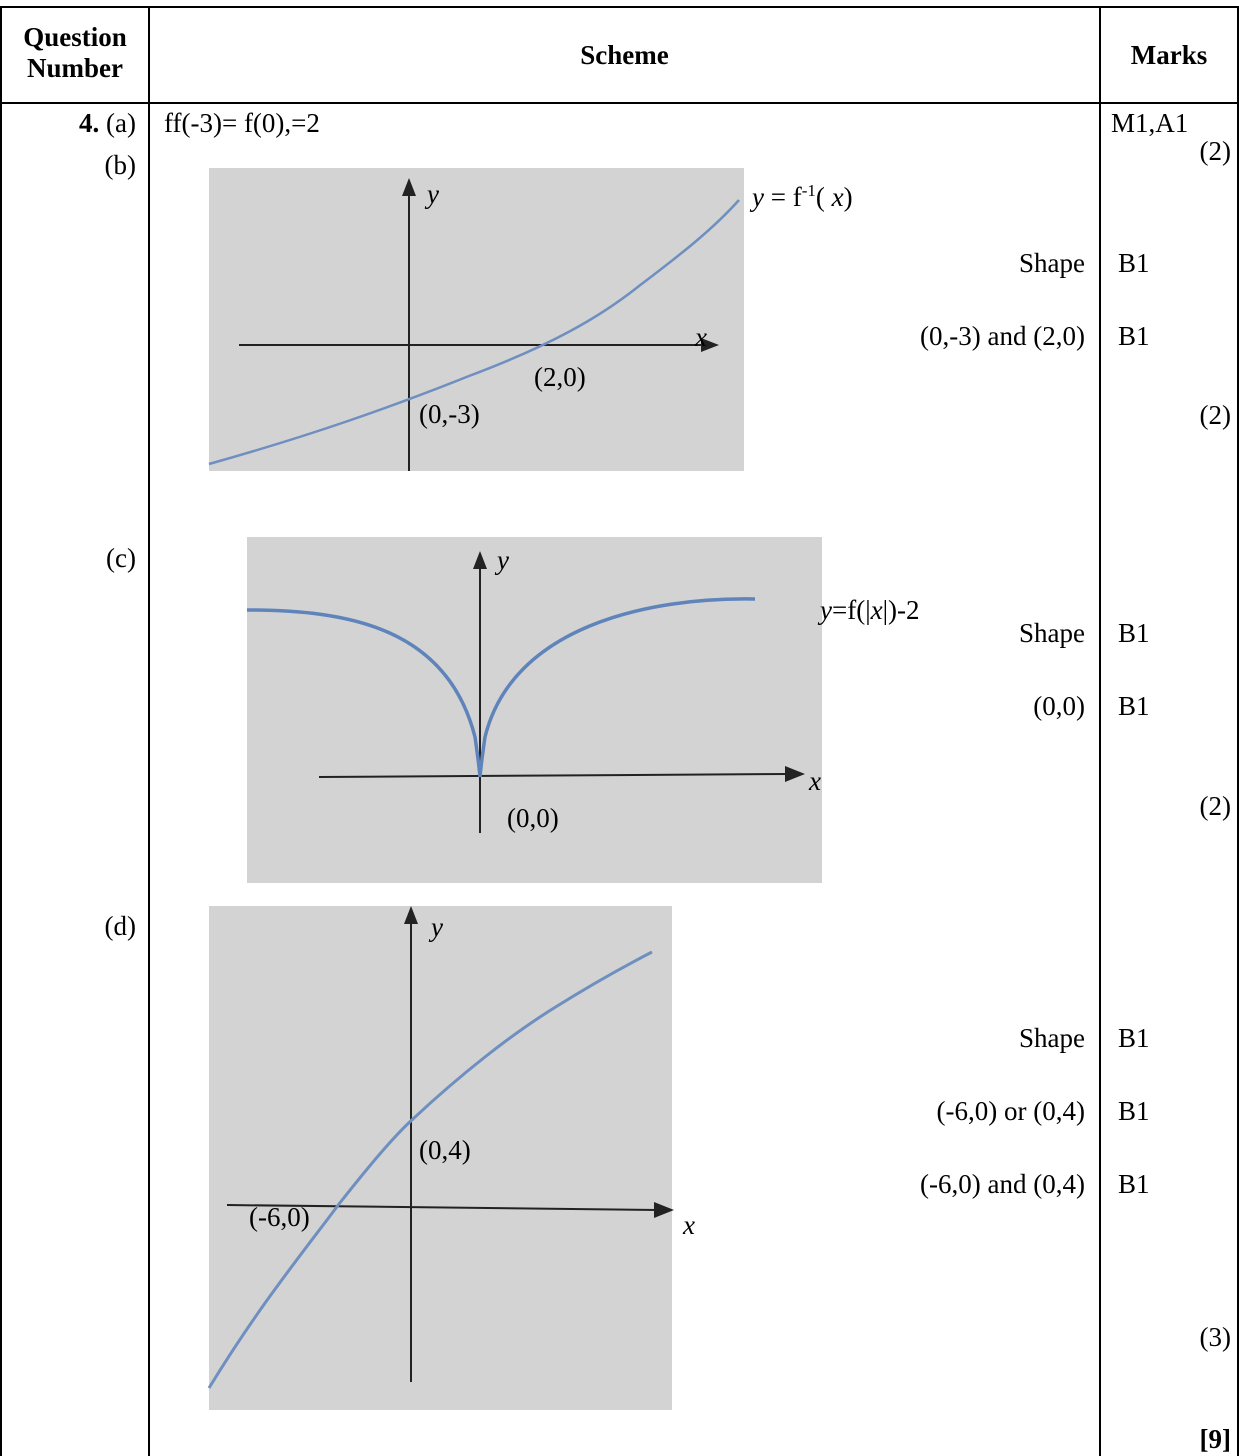 The image size is (1239, 1456). Describe the element at coordinates (782, 197) in the screenshot. I see `graph-b-curve-label-eq: = f` at that location.